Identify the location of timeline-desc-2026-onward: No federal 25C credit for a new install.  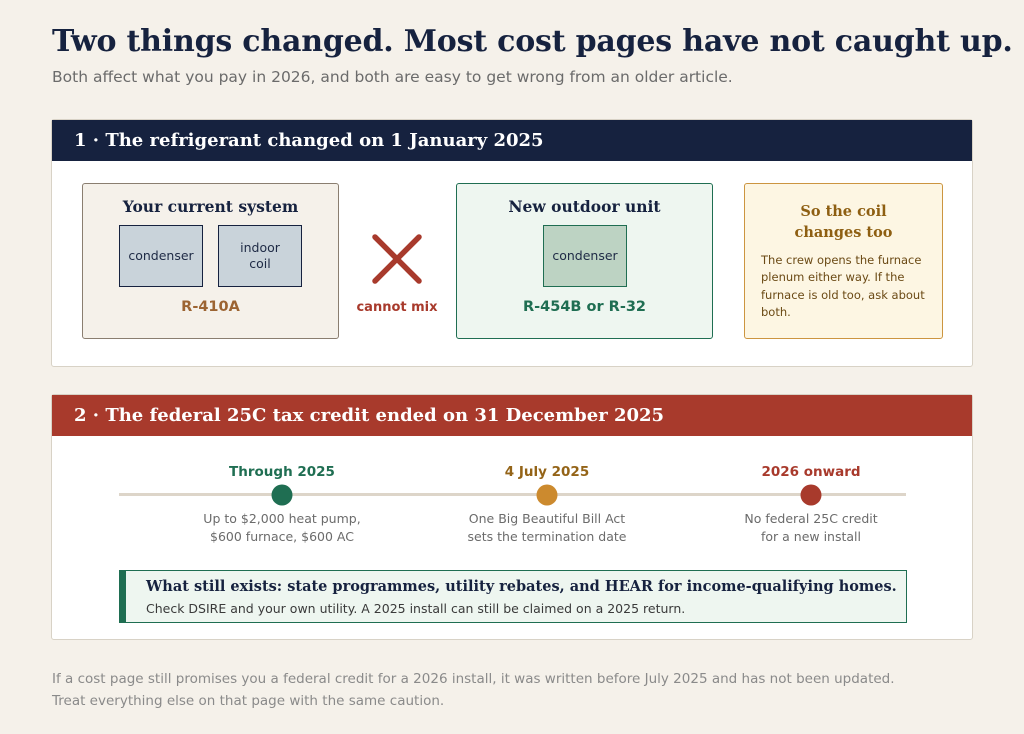
(811, 527).